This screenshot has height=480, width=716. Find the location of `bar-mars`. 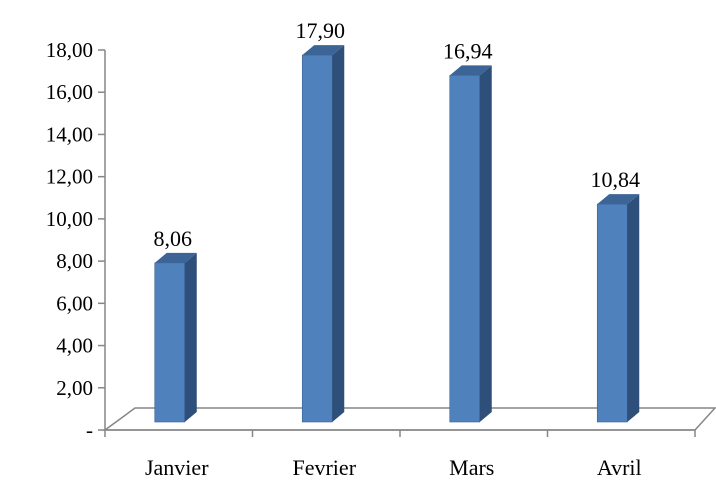

bar-mars is located at coordinates (470, 244).